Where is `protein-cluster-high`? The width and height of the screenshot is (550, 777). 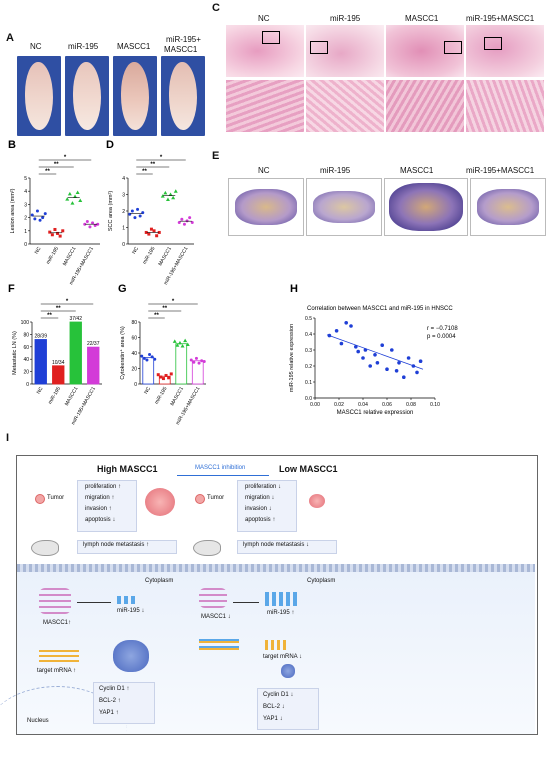
protein-cluster-high is located at coordinates (131, 656).